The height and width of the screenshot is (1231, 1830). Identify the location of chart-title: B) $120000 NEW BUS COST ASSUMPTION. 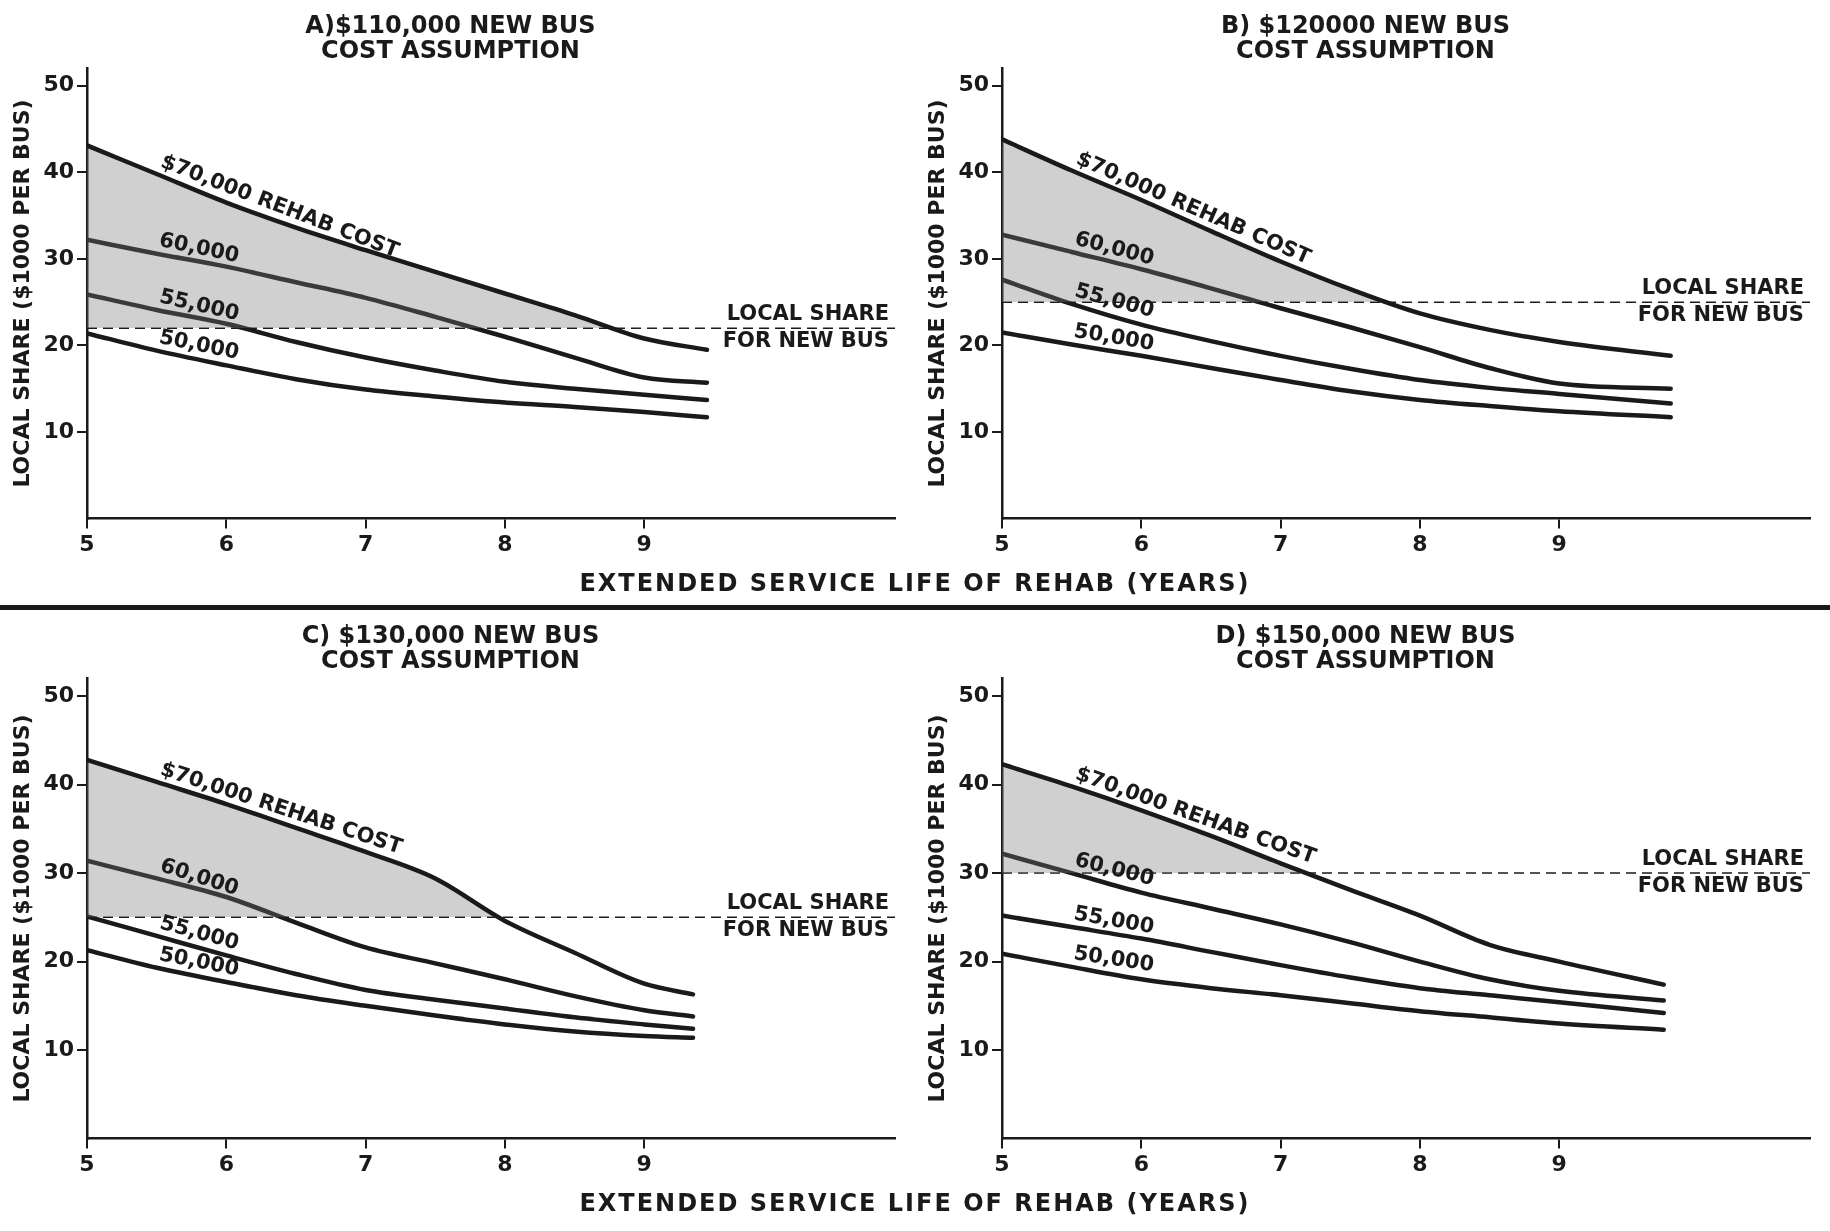
(1365, 37).